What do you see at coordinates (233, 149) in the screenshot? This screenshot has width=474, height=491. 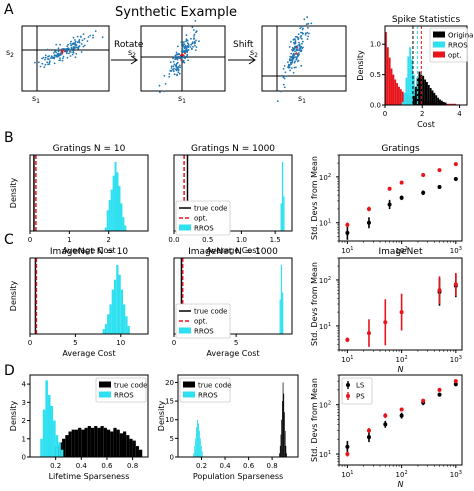 I see `chart-title: Gratings N = 1000` at bounding box center [233, 149].